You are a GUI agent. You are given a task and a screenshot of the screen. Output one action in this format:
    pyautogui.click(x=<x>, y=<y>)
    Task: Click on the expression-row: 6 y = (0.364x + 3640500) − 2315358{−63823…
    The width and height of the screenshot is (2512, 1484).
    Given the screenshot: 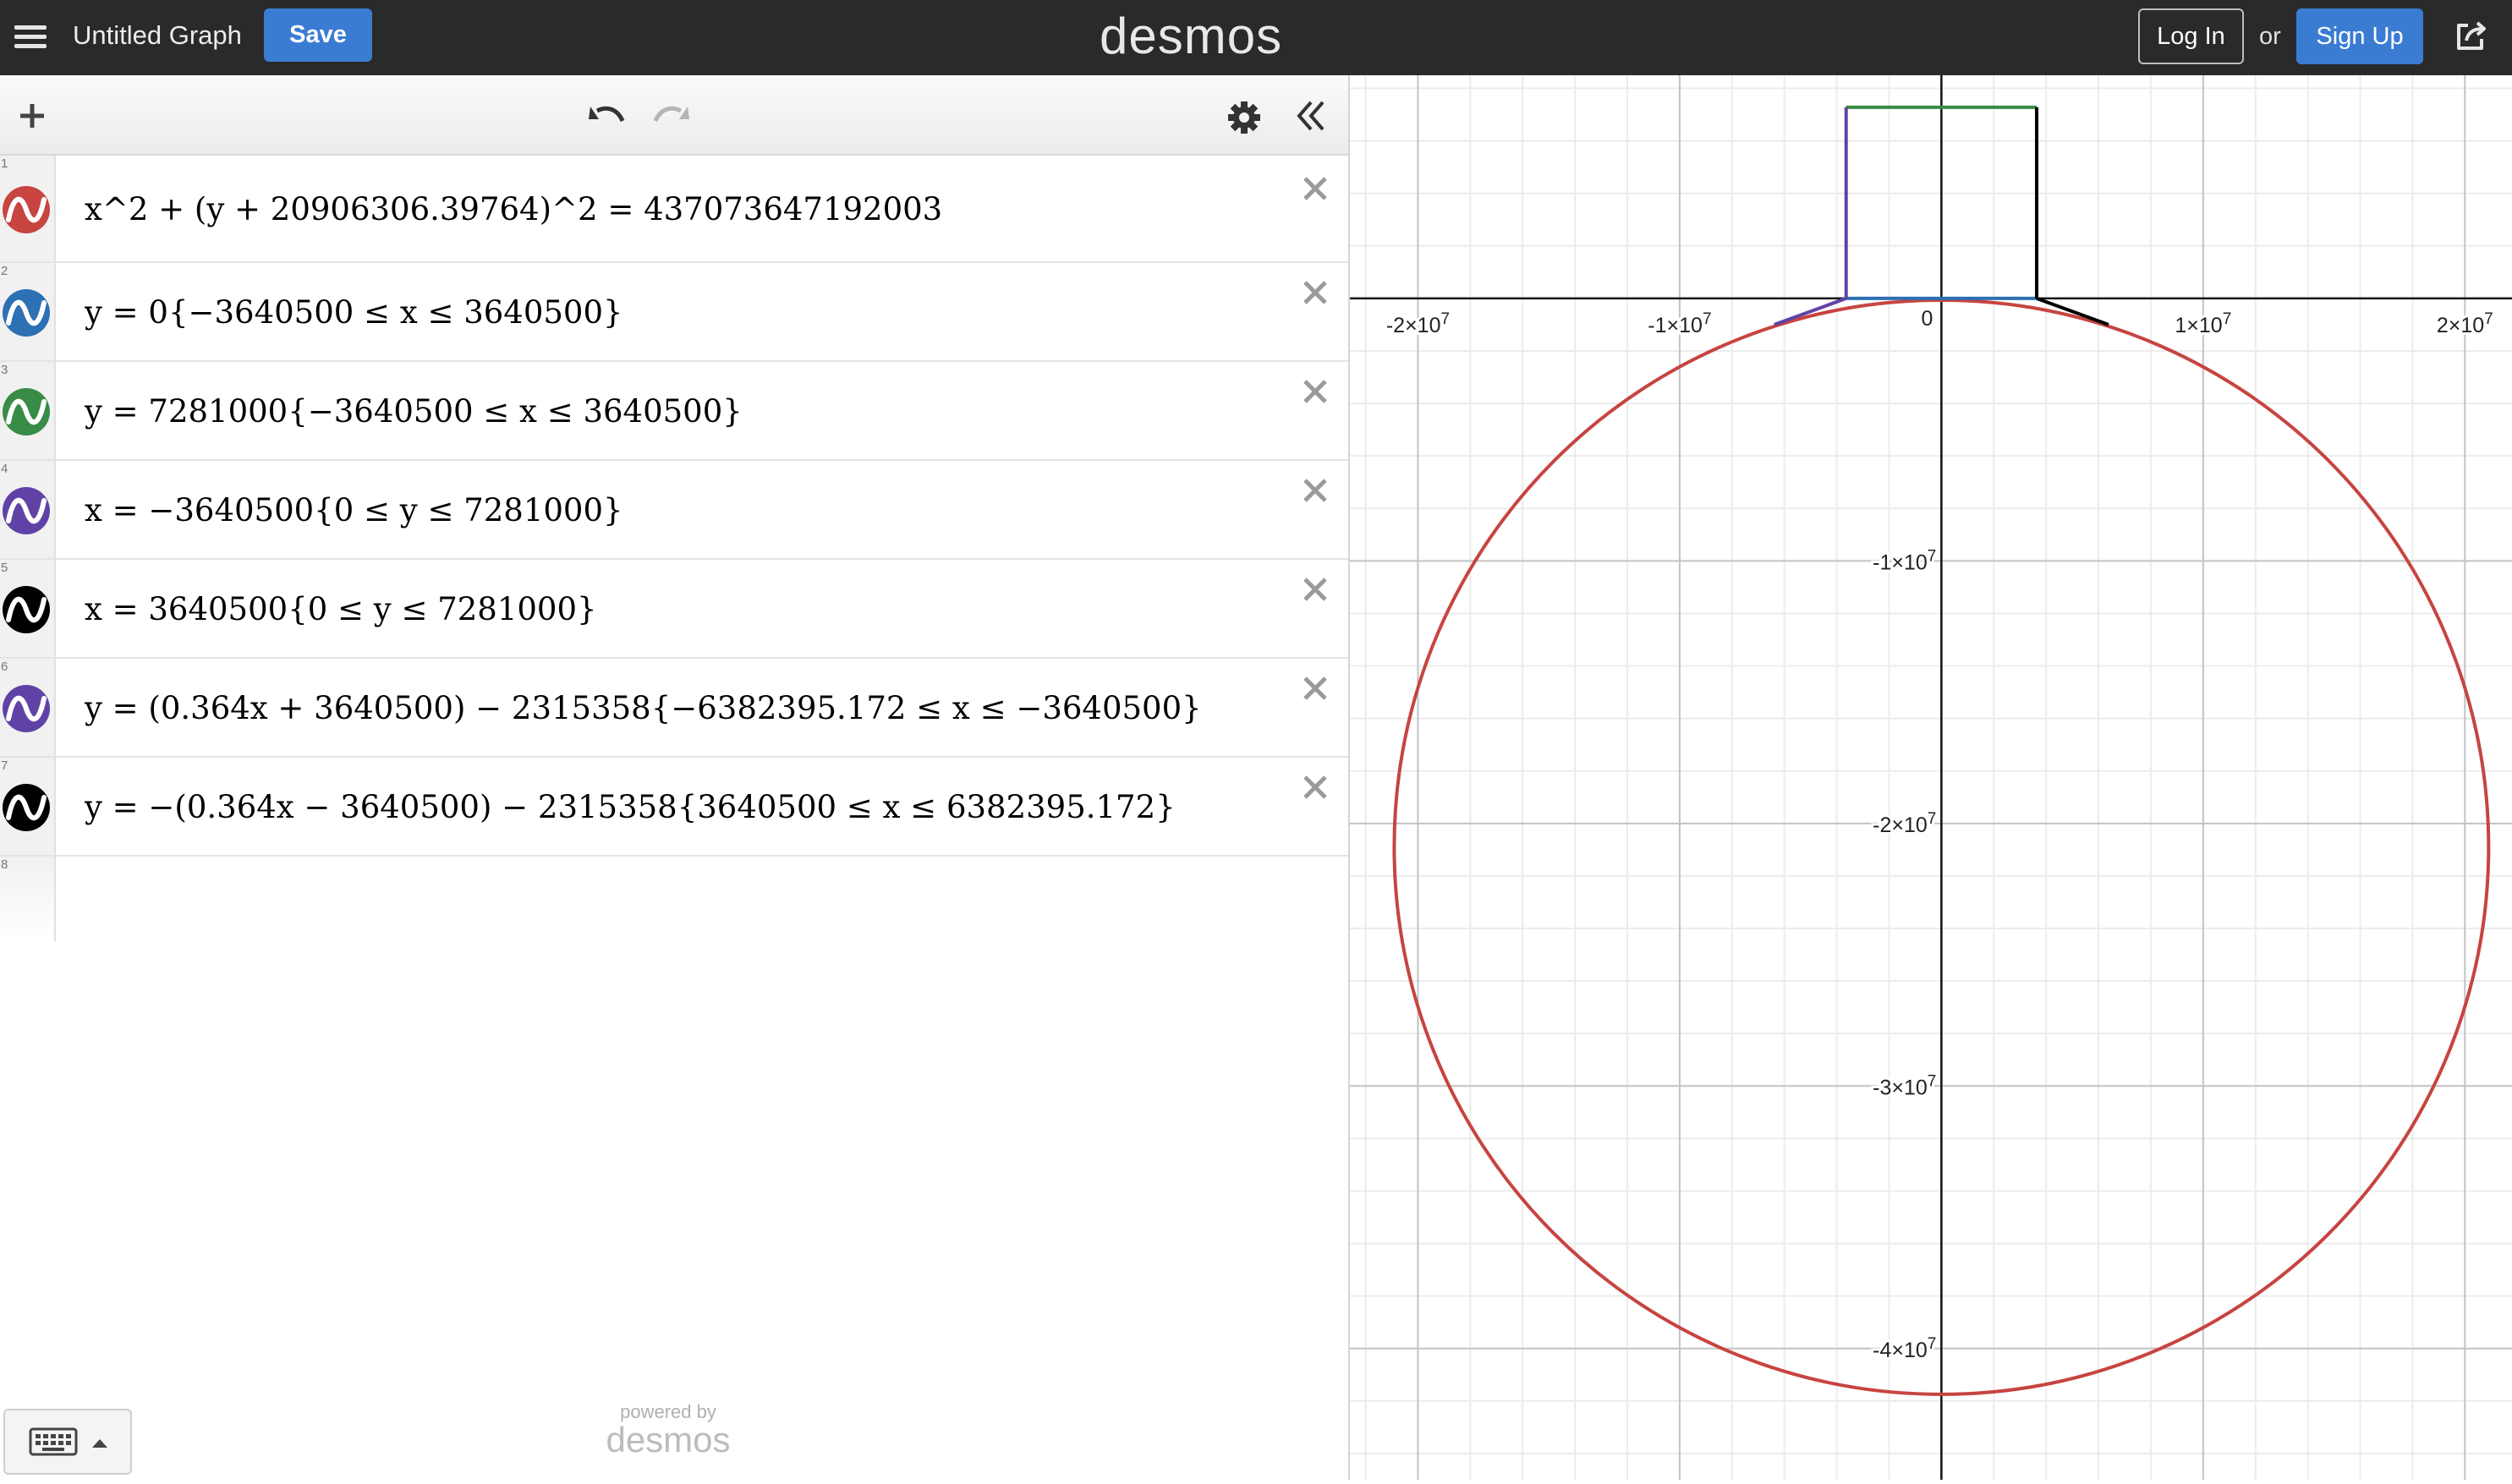 What is the action you would take?
    pyautogui.click(x=674, y=708)
    